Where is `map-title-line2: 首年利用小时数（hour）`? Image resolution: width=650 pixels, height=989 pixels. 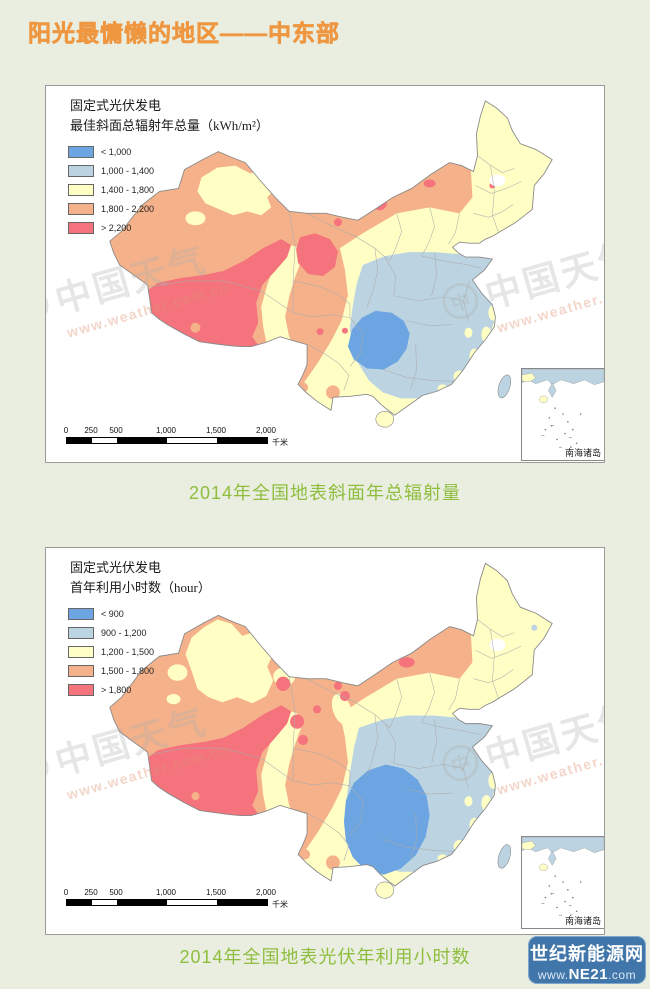
map-title-line2: 首年利用小时数（hour） is located at coordinates (140, 588).